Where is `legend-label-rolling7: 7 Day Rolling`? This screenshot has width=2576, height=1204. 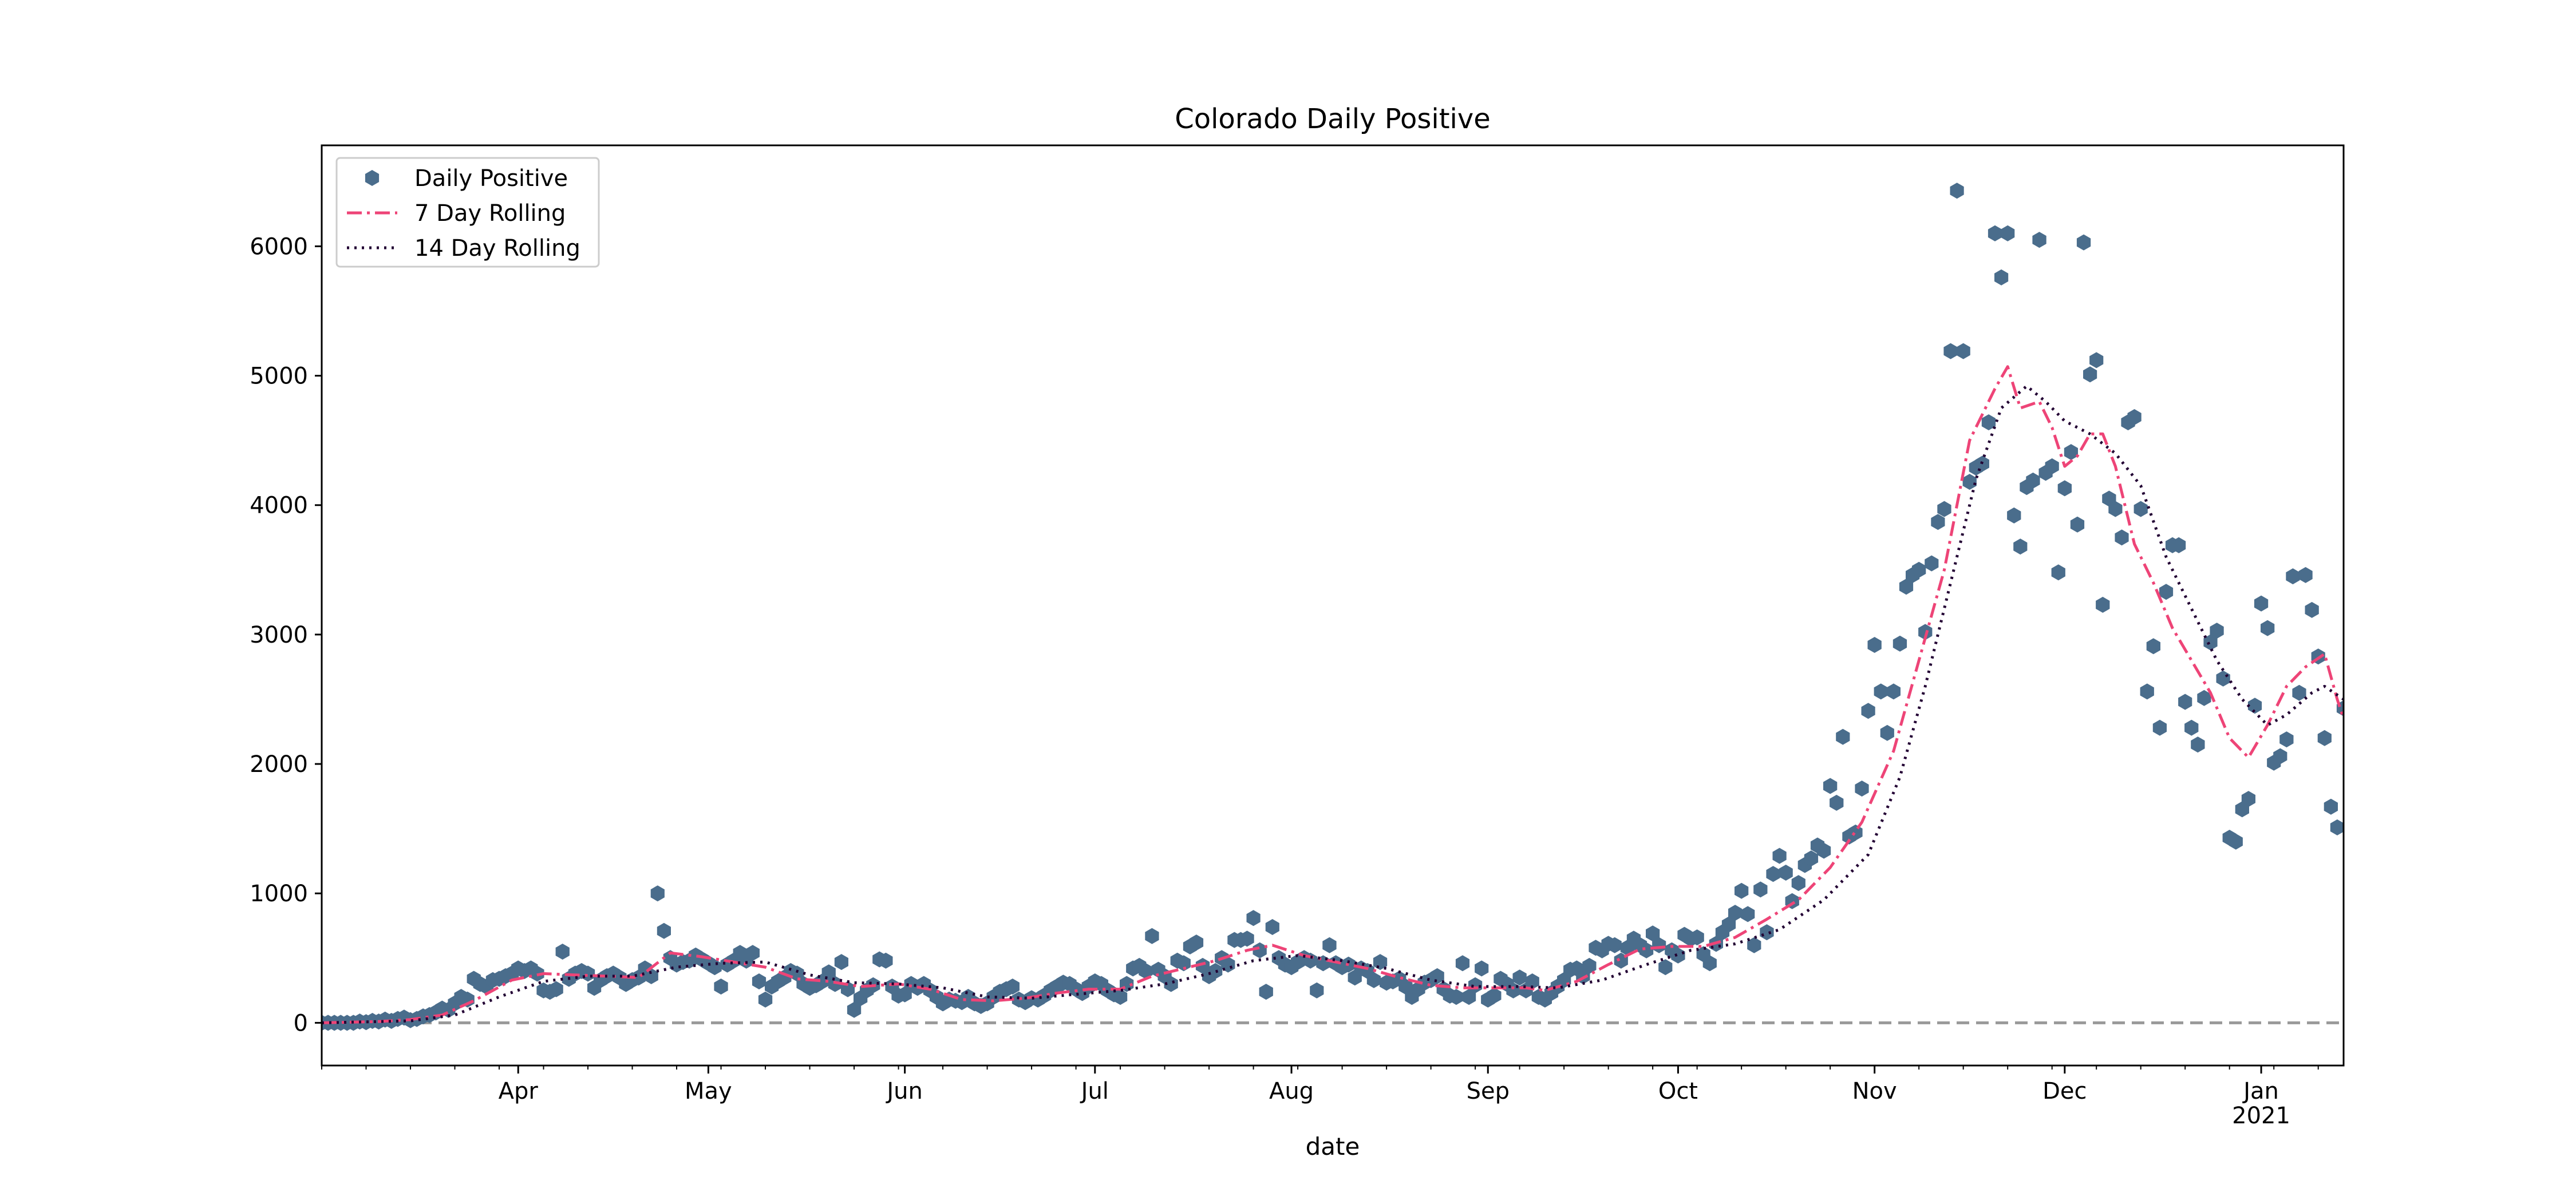 legend-label-rolling7: 7 Day Rolling is located at coordinates (490, 213).